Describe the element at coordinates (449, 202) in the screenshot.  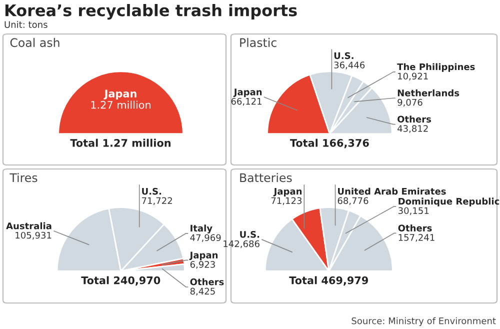
I see `slice-label: Dominique Republic` at that location.